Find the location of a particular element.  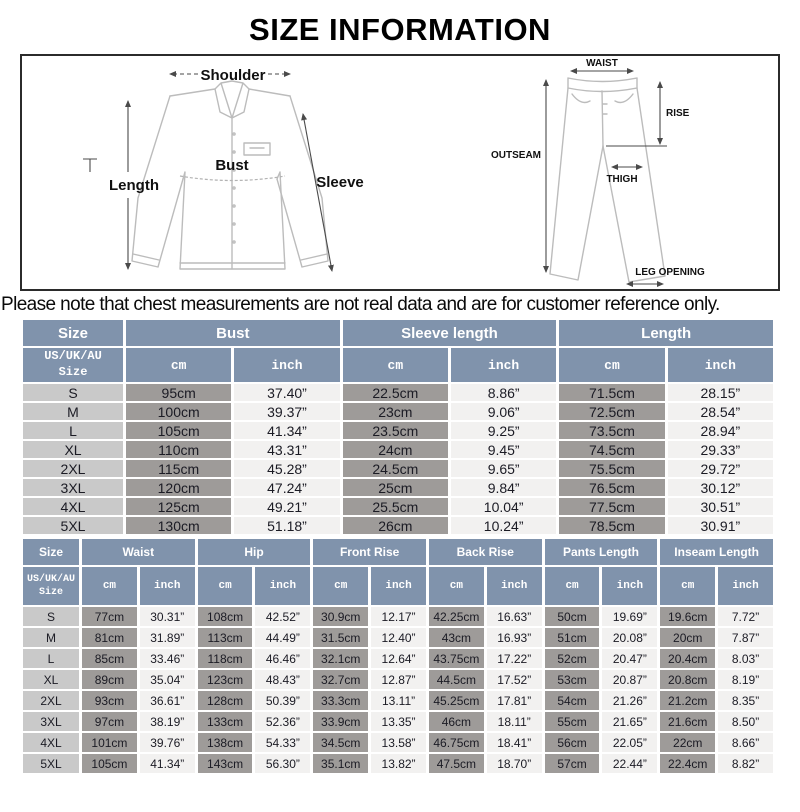

header-inseam-length: Inseam Length is located at coordinates (716, 552).